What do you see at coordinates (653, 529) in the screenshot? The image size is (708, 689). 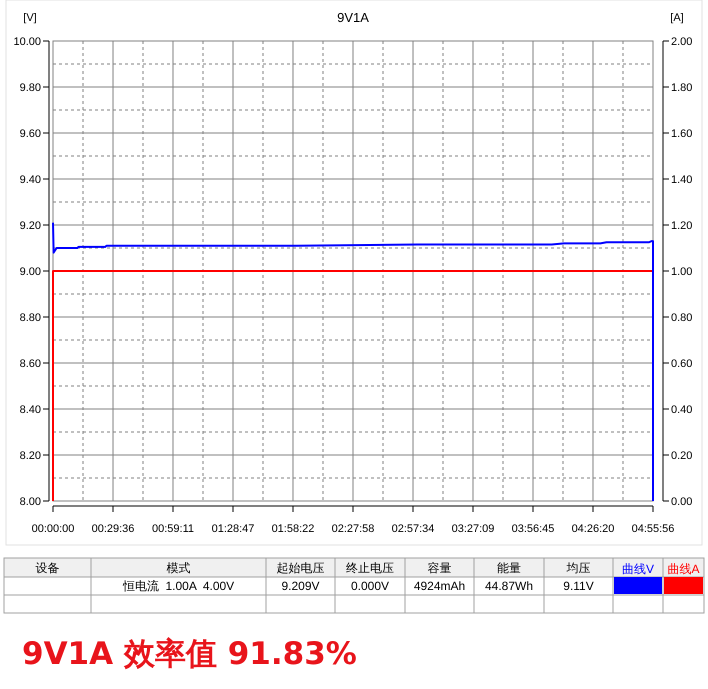 I see `x-tick-label: 04:55:56` at bounding box center [653, 529].